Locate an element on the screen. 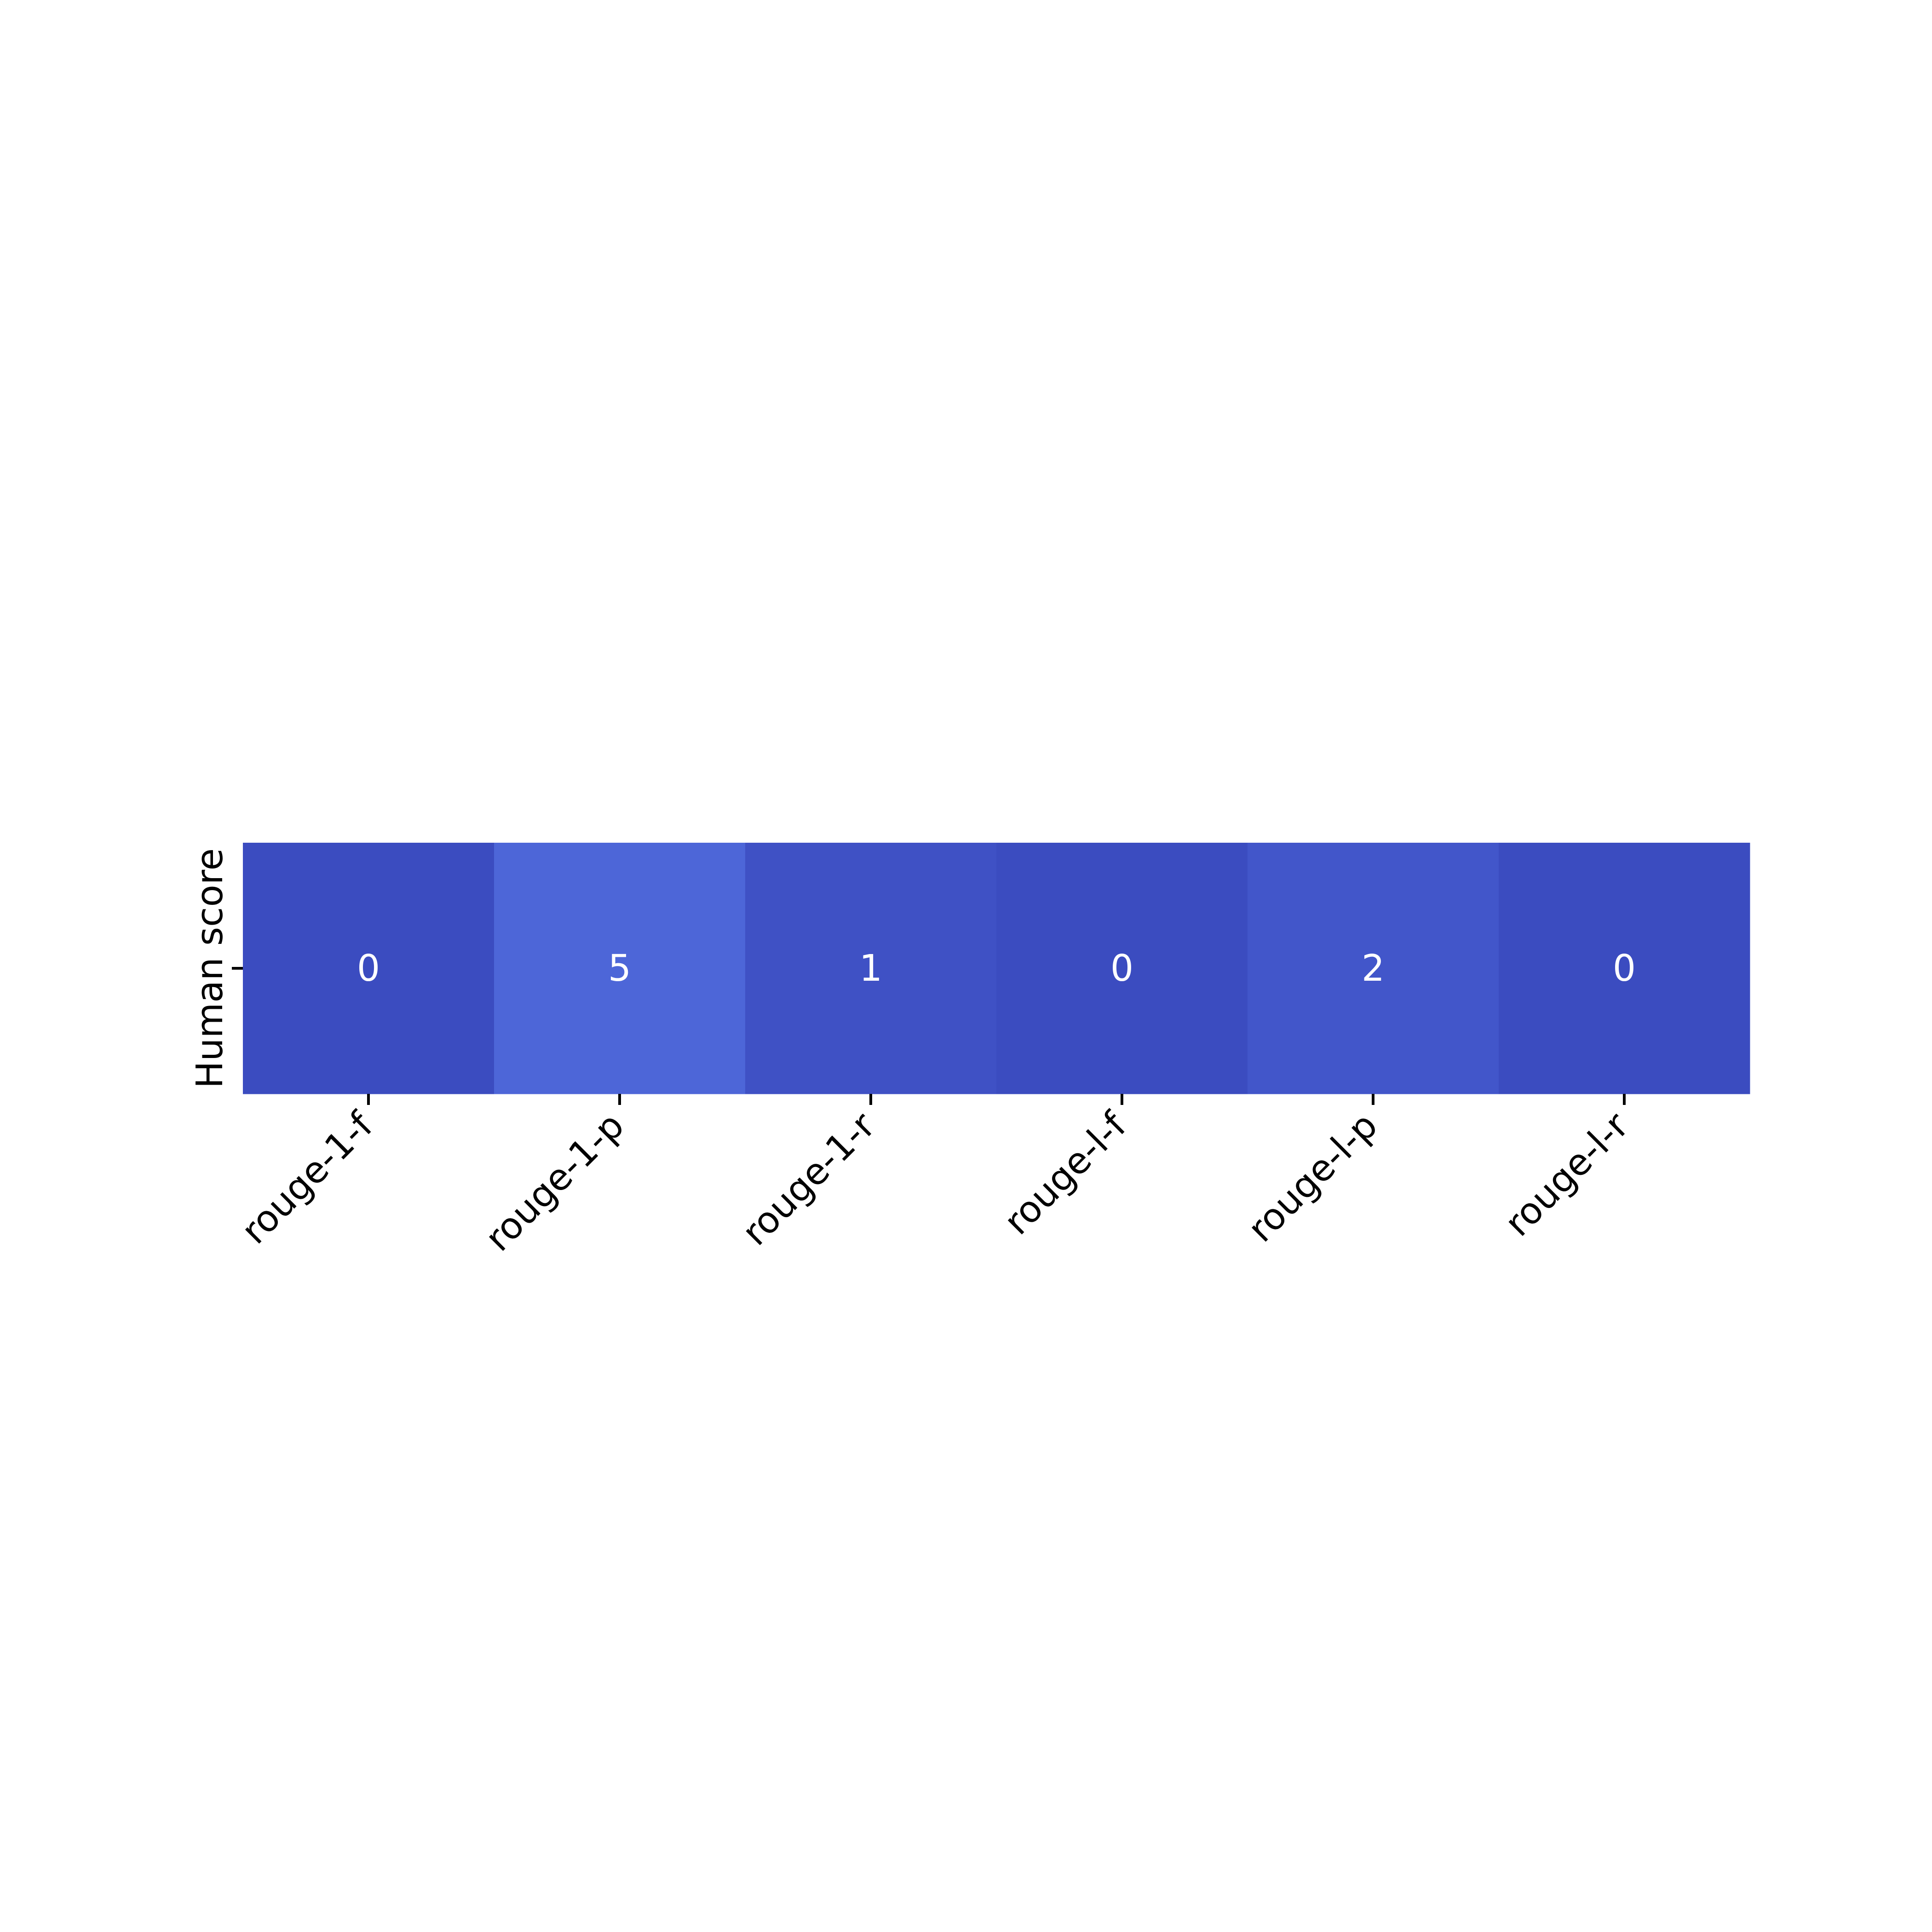 The image size is (1932, 1932). cell-value-rouge-l-f: 0 is located at coordinates (1121, 968).